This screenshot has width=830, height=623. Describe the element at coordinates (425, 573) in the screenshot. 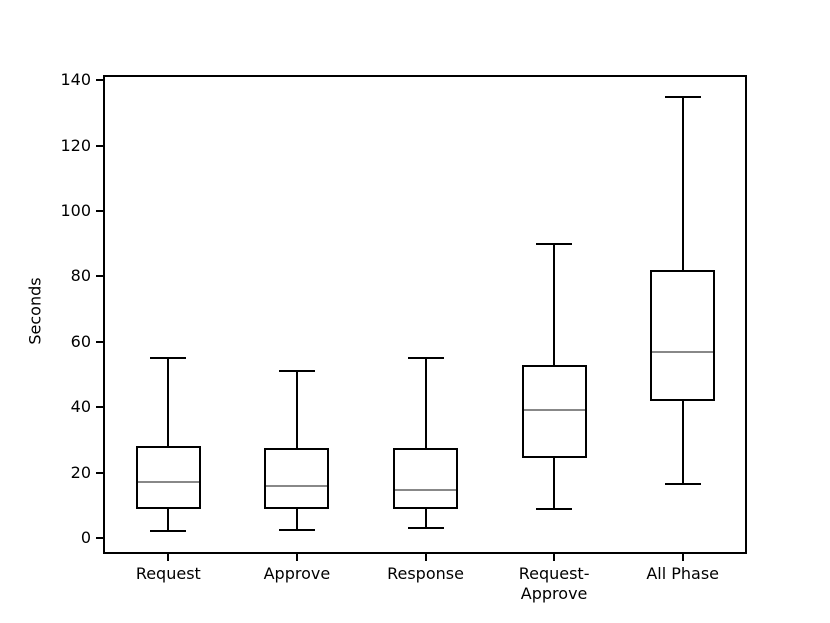

I see `x-axis-tick-label: Response` at that location.